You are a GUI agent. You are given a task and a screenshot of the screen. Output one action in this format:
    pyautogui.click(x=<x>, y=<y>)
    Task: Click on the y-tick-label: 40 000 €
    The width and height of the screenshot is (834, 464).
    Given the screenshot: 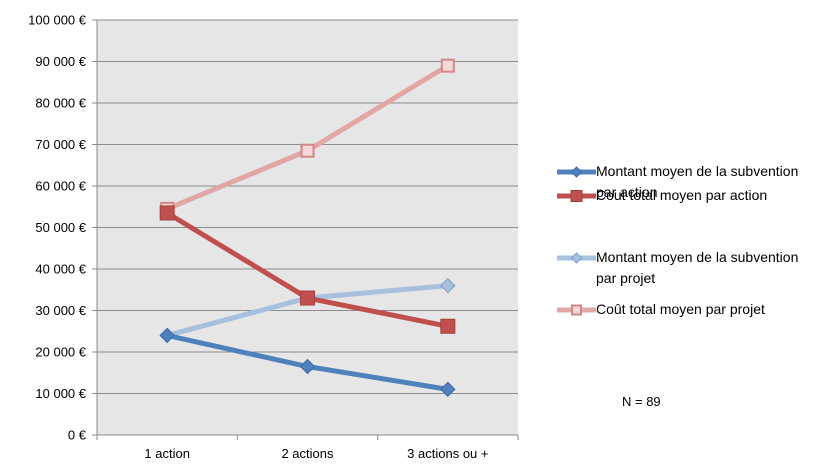 What is the action you would take?
    pyautogui.click(x=60, y=269)
    